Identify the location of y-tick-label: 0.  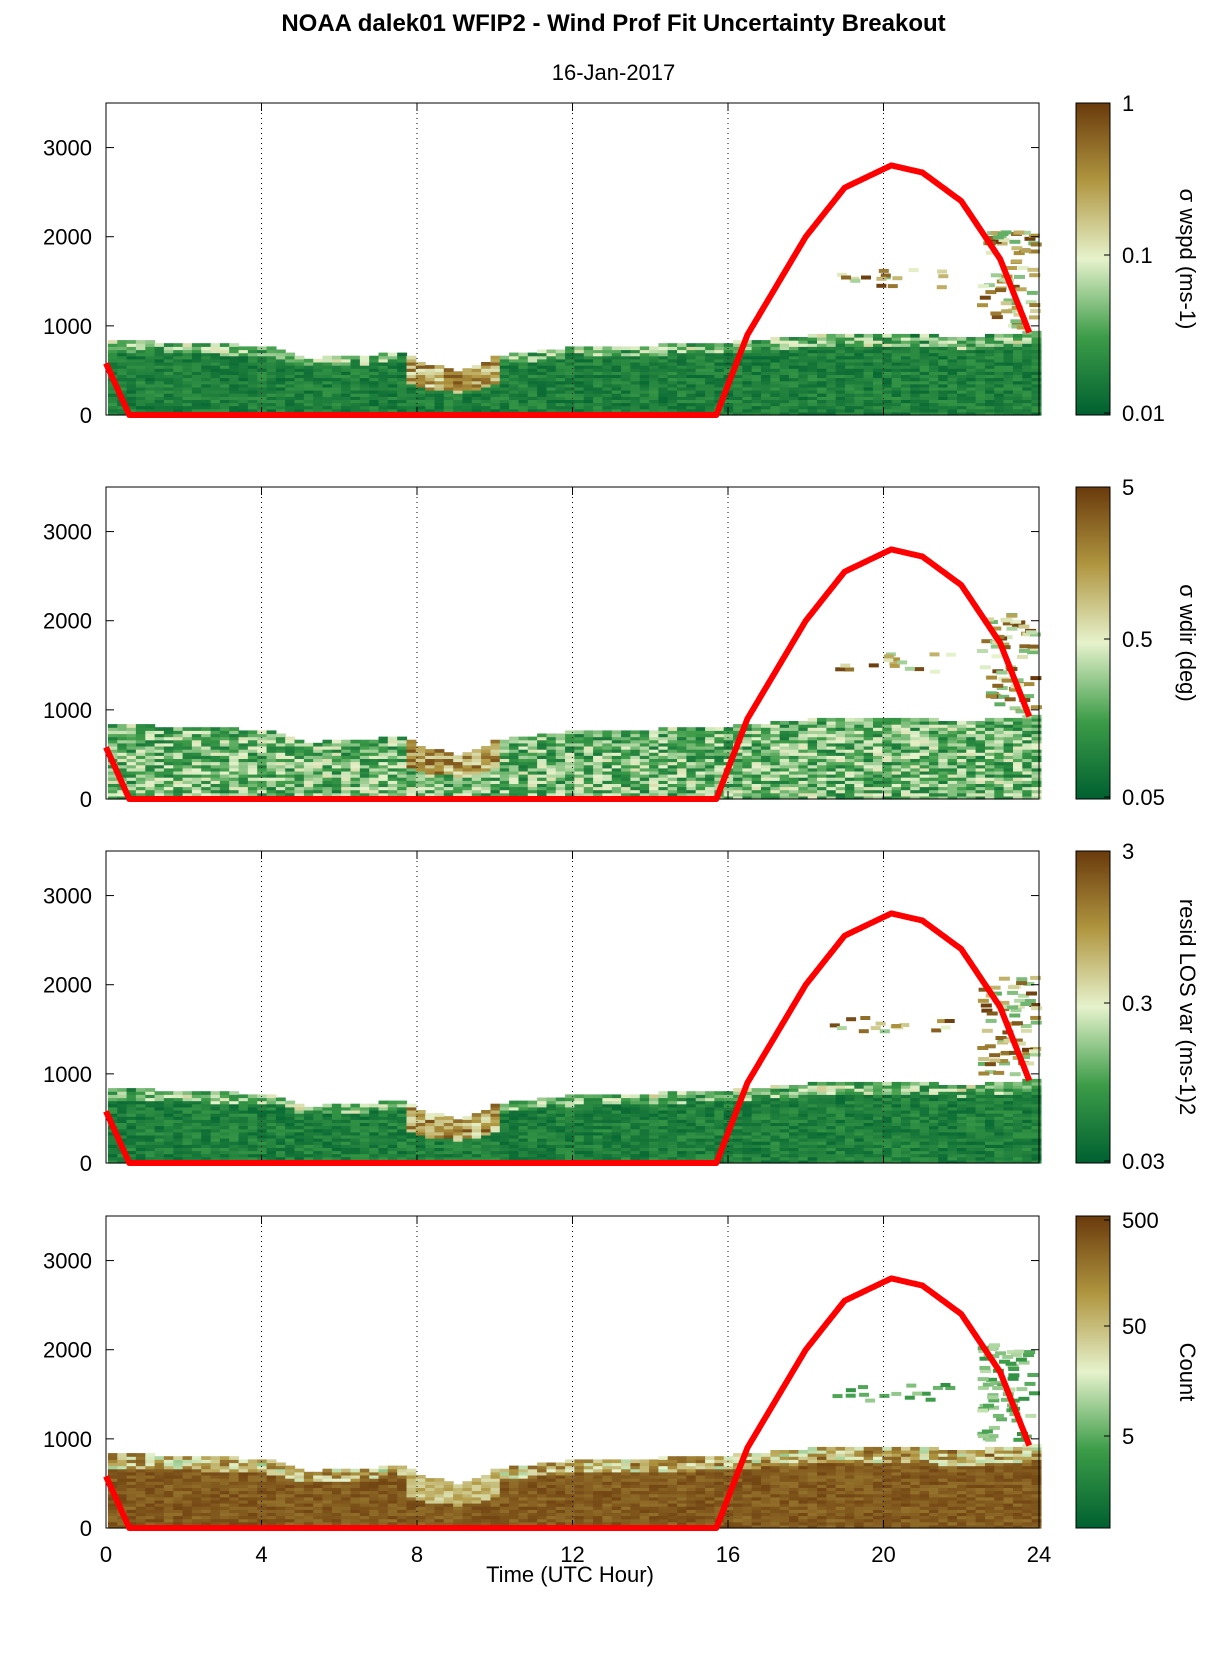
(86, 415).